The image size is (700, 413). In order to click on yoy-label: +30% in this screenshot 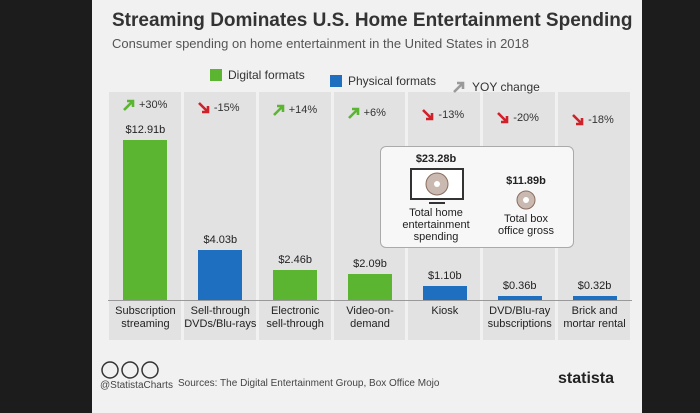, I will do `click(153, 105)`.